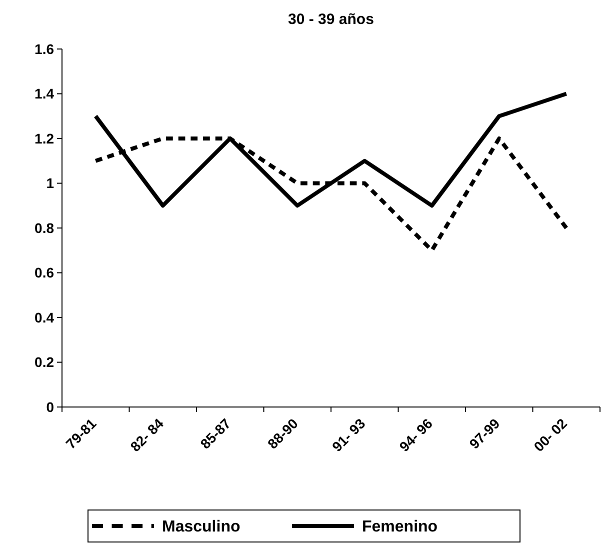 The height and width of the screenshot is (543, 605). I want to click on y-tick-label: 1, so click(50, 183).